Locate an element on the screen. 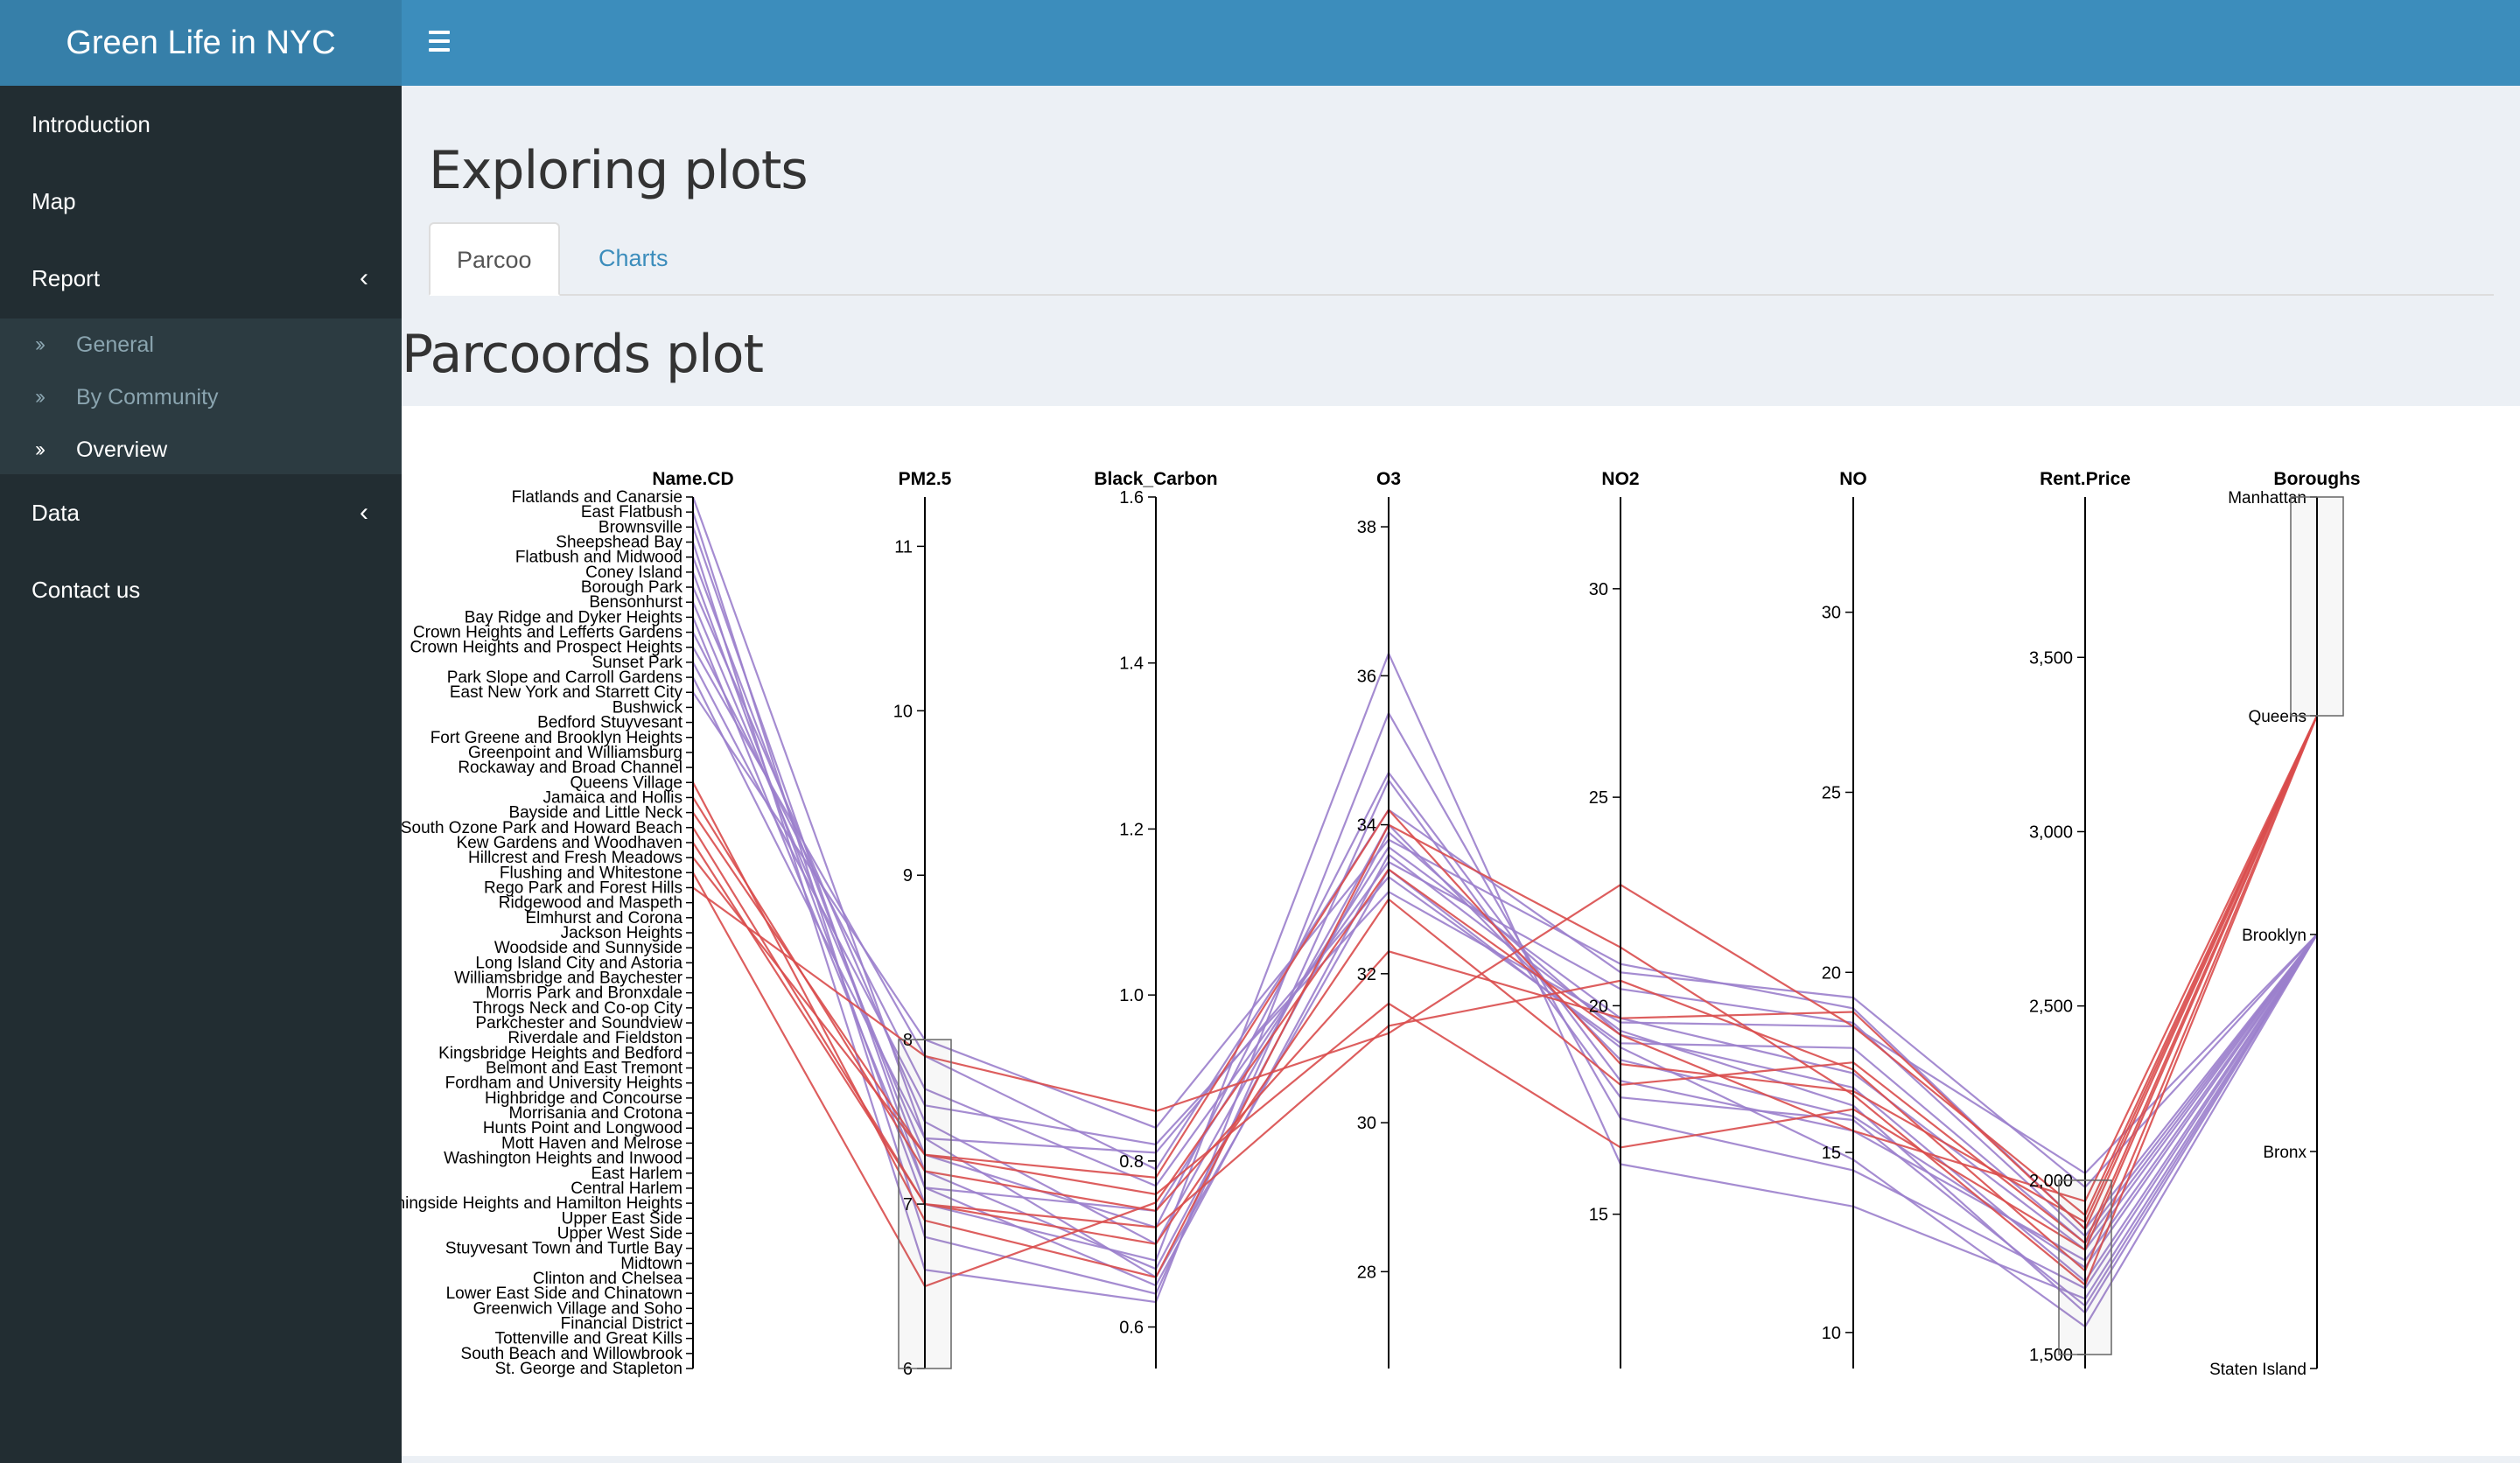  tick-label: 0.8 is located at coordinates (1131, 1162).